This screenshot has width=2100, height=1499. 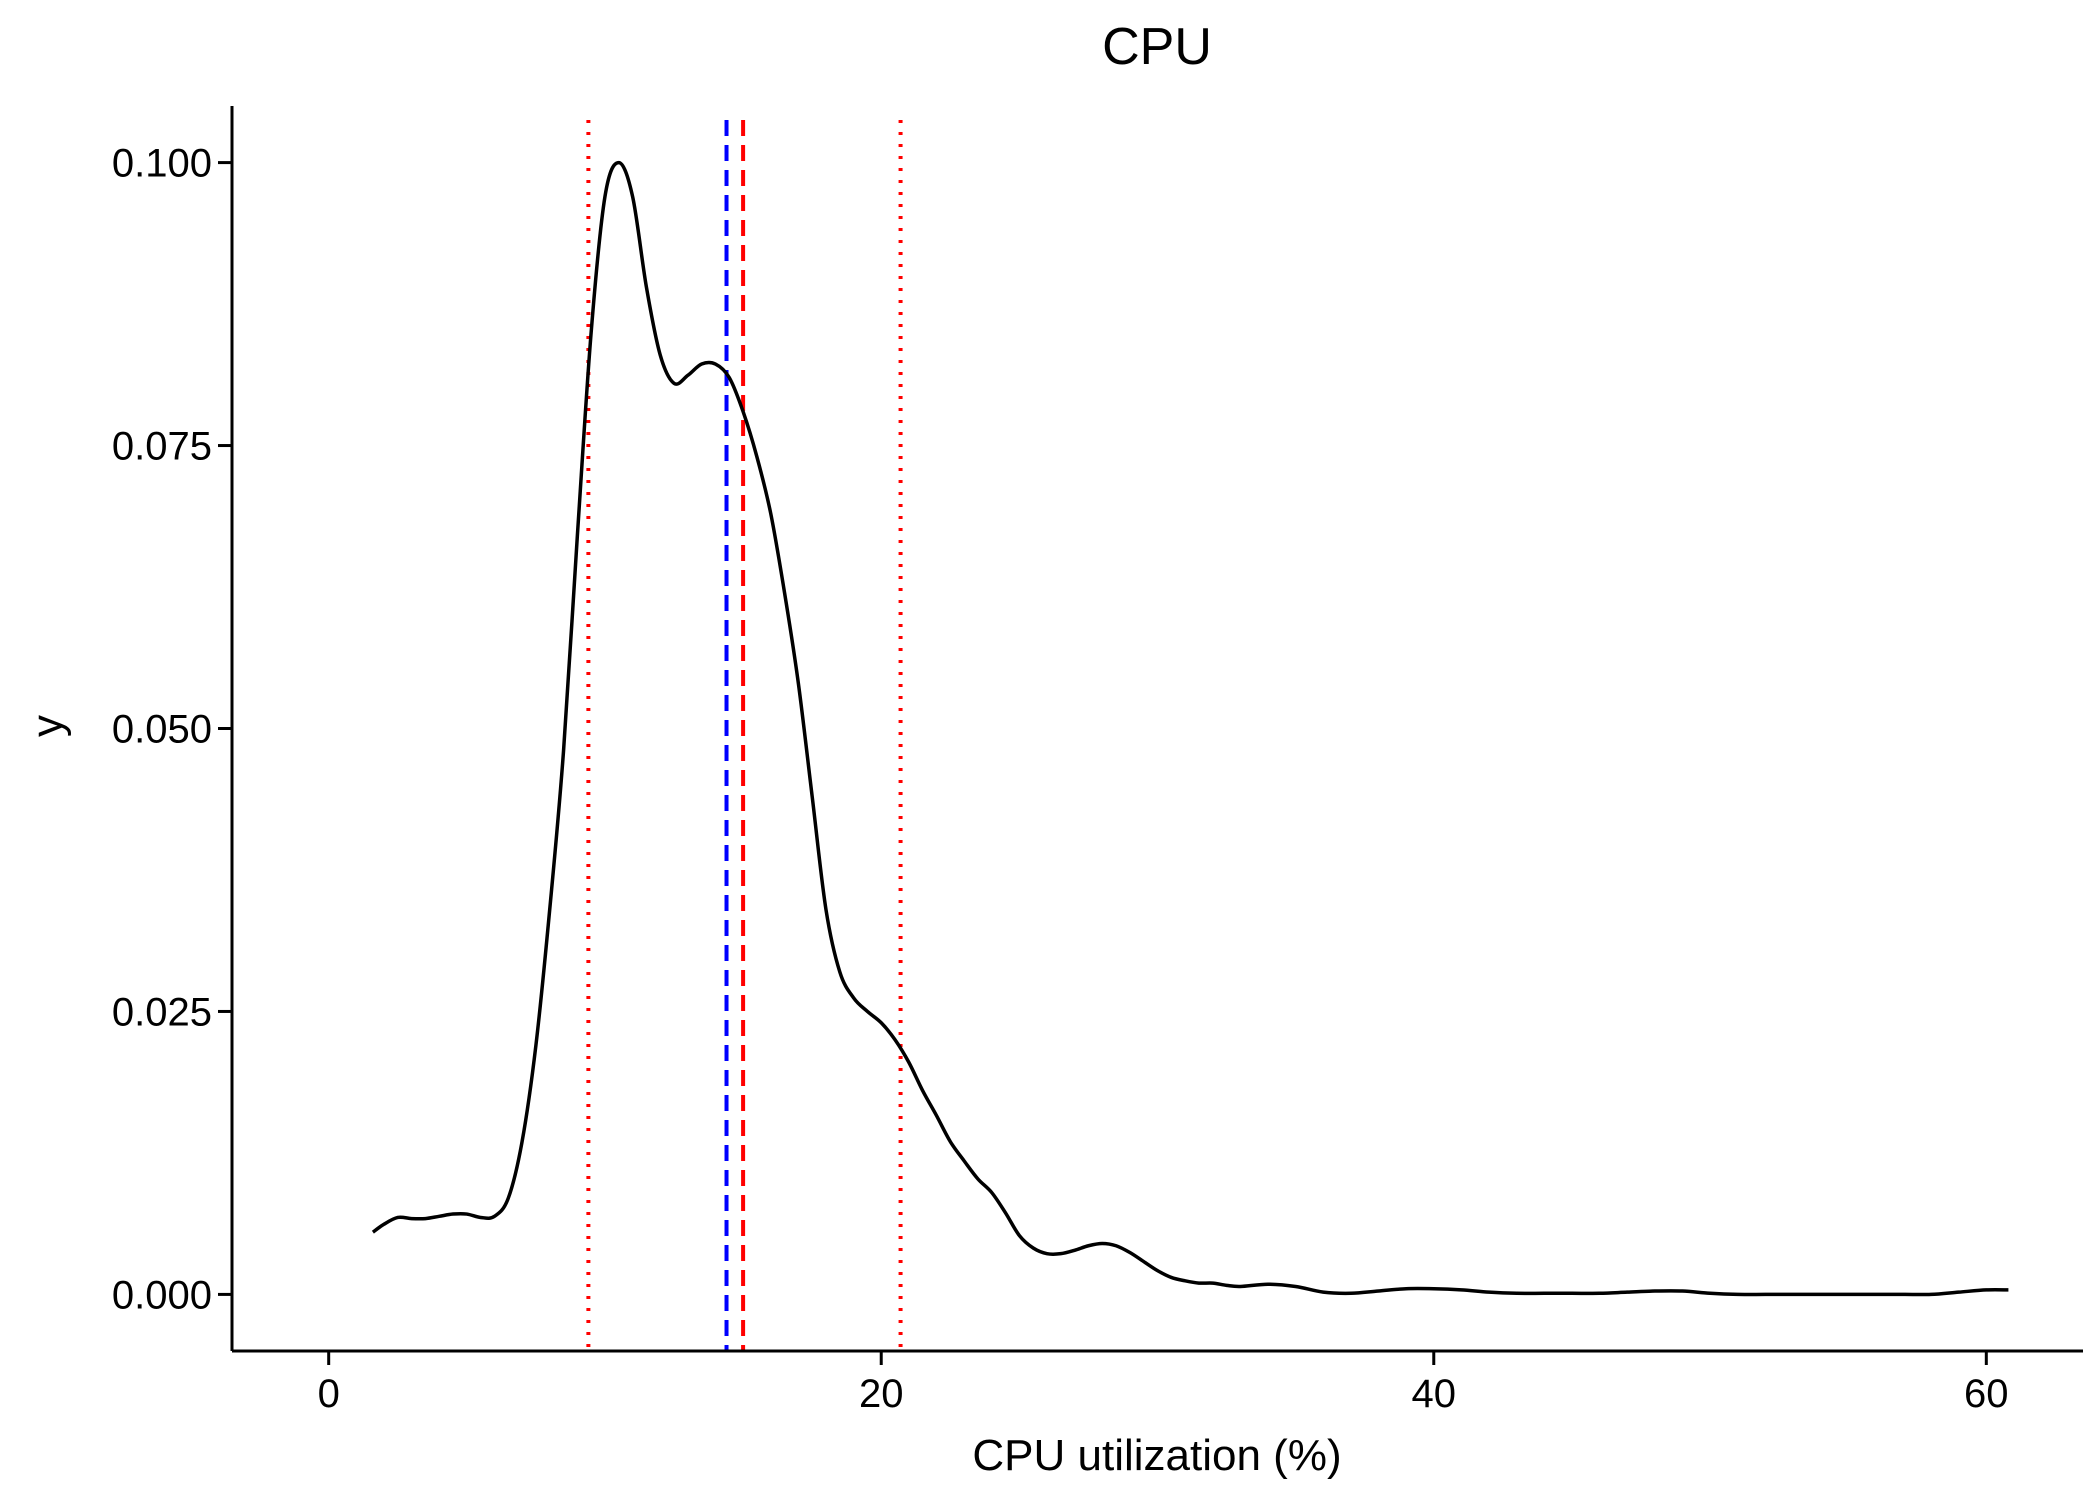 What do you see at coordinates (1986, 1394) in the screenshot?
I see `x-tick-label: 60` at bounding box center [1986, 1394].